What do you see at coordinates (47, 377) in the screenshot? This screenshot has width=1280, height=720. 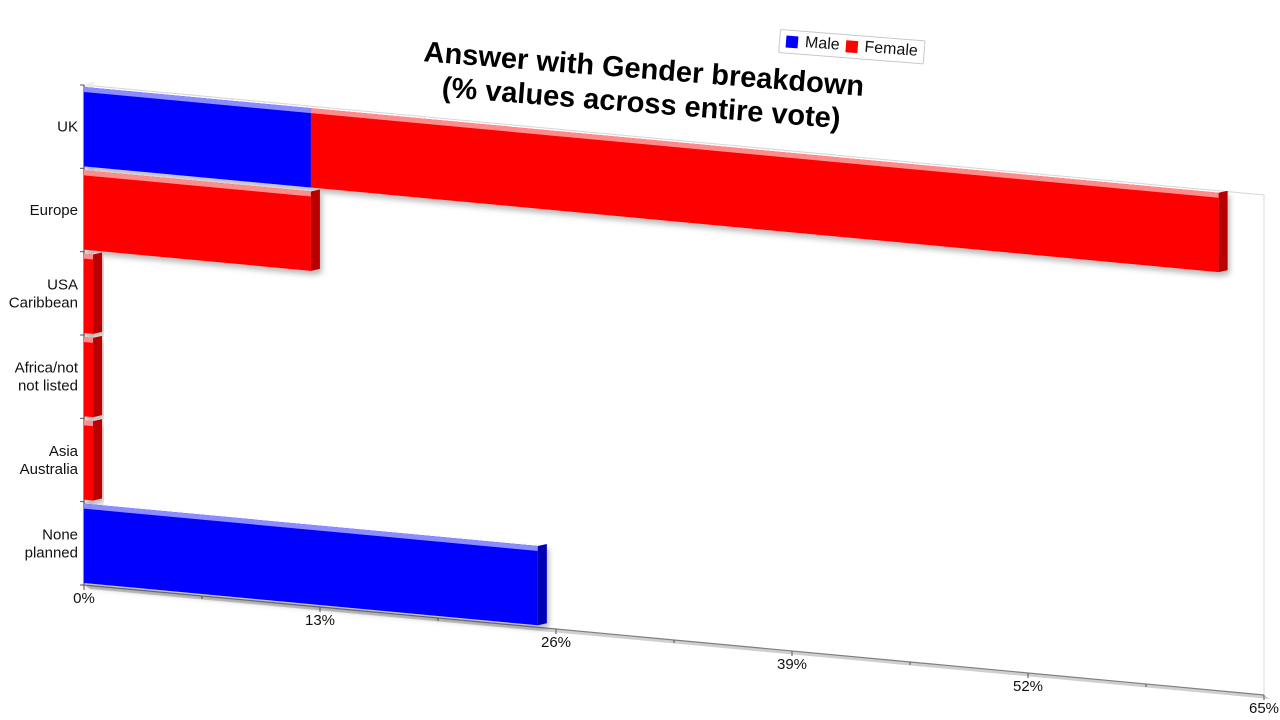 I see `y-tick-label: Africa/not not listed` at bounding box center [47, 377].